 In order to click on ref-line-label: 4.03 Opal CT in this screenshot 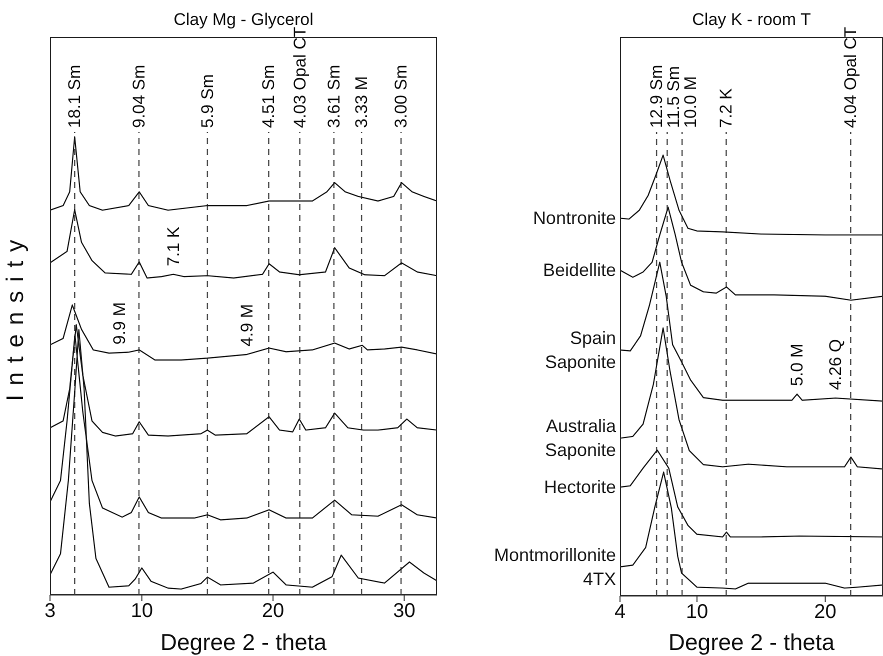, I will do `click(300, 77)`.